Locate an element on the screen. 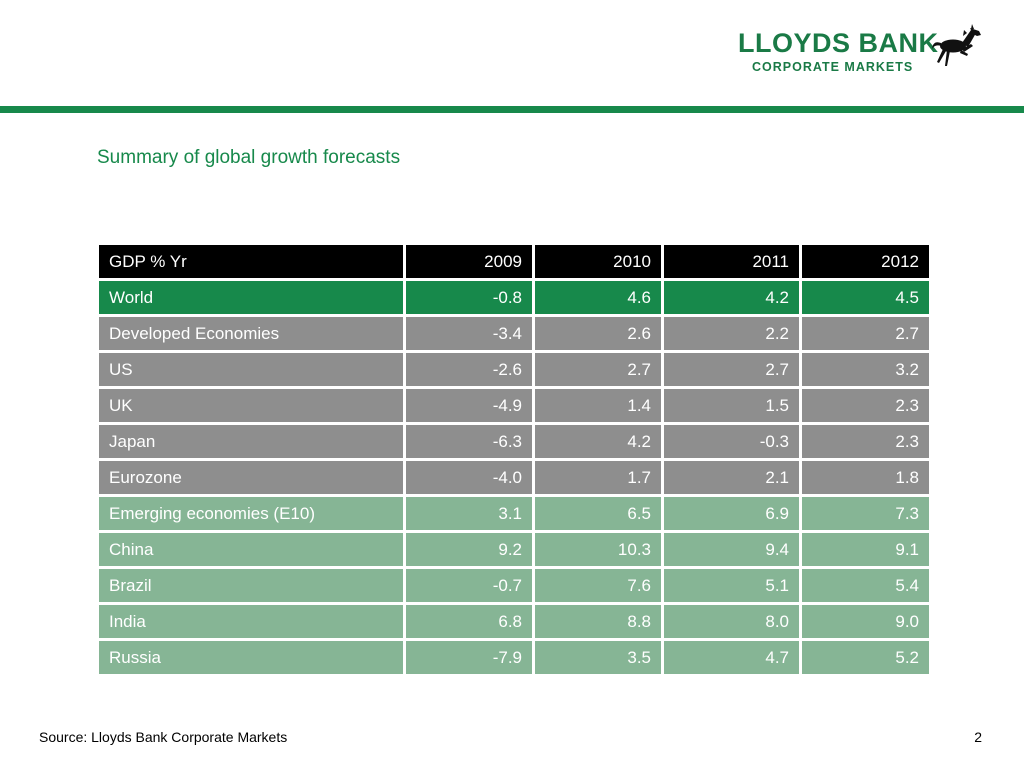  value-cell: 4.5 is located at coordinates (865, 297).